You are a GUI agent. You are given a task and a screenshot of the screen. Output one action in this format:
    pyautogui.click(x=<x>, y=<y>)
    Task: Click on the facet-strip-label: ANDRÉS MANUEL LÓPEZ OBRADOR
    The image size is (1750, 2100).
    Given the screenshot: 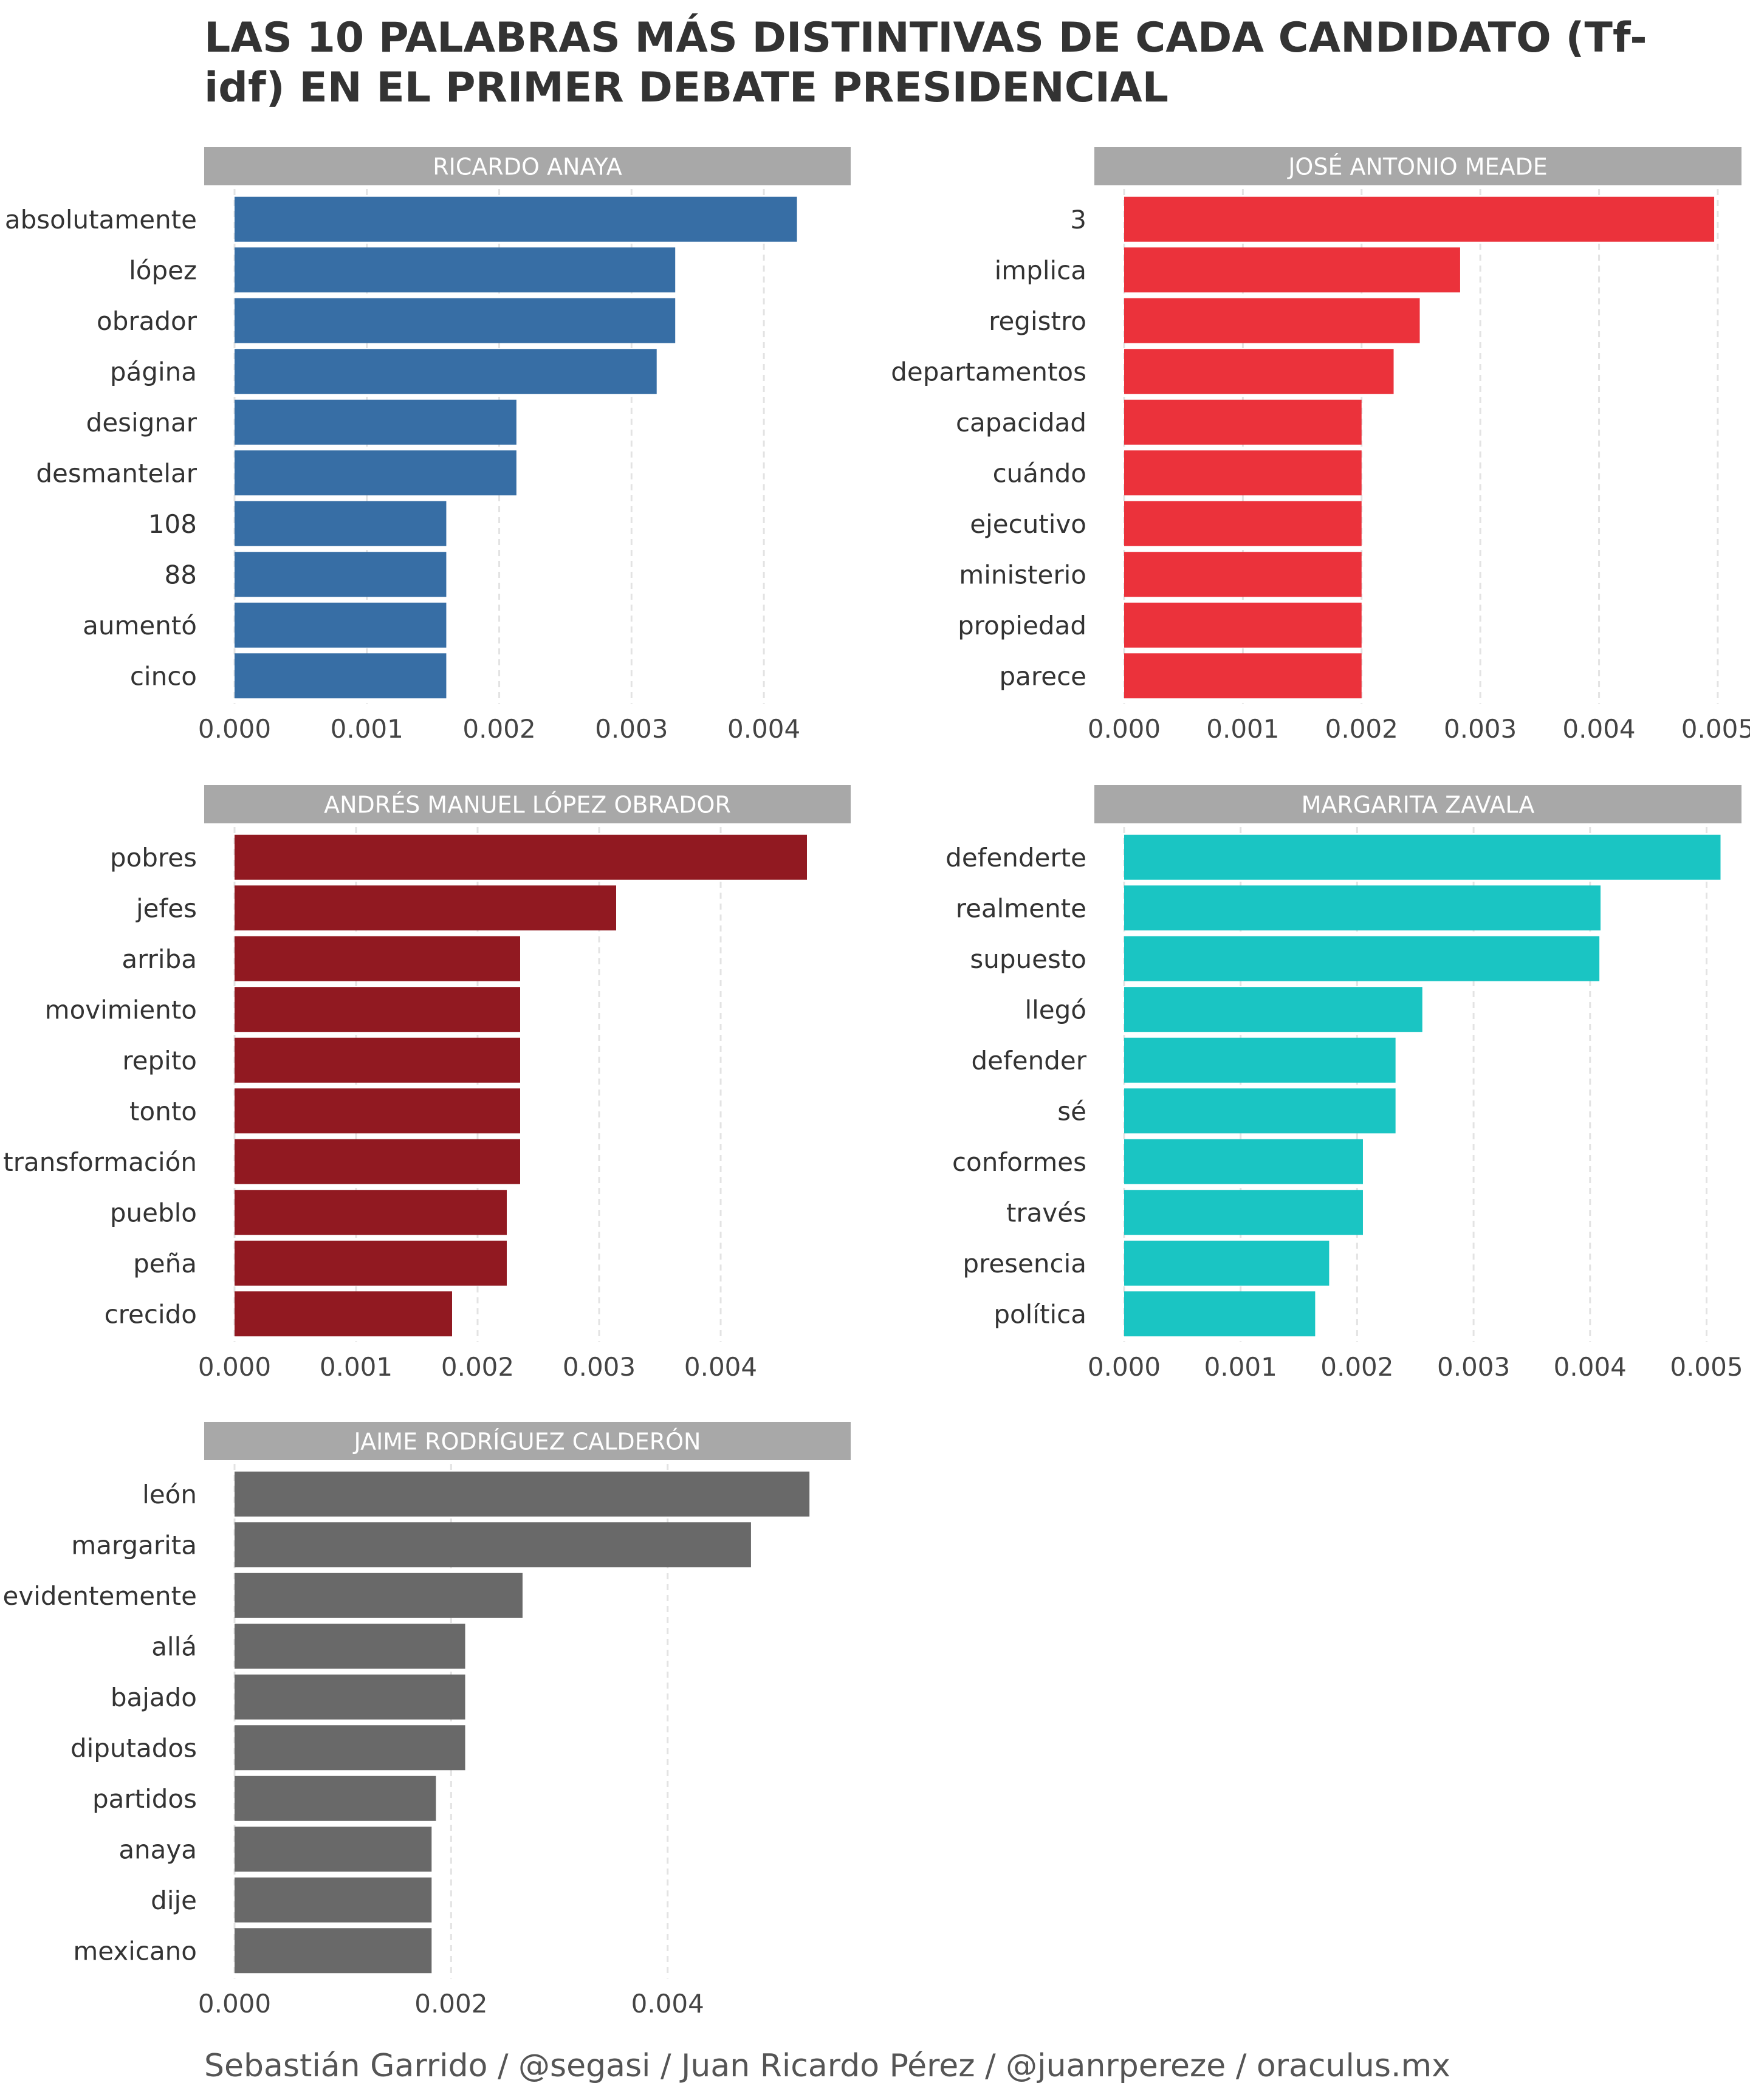 What is the action you would take?
    pyautogui.click(x=527, y=805)
    